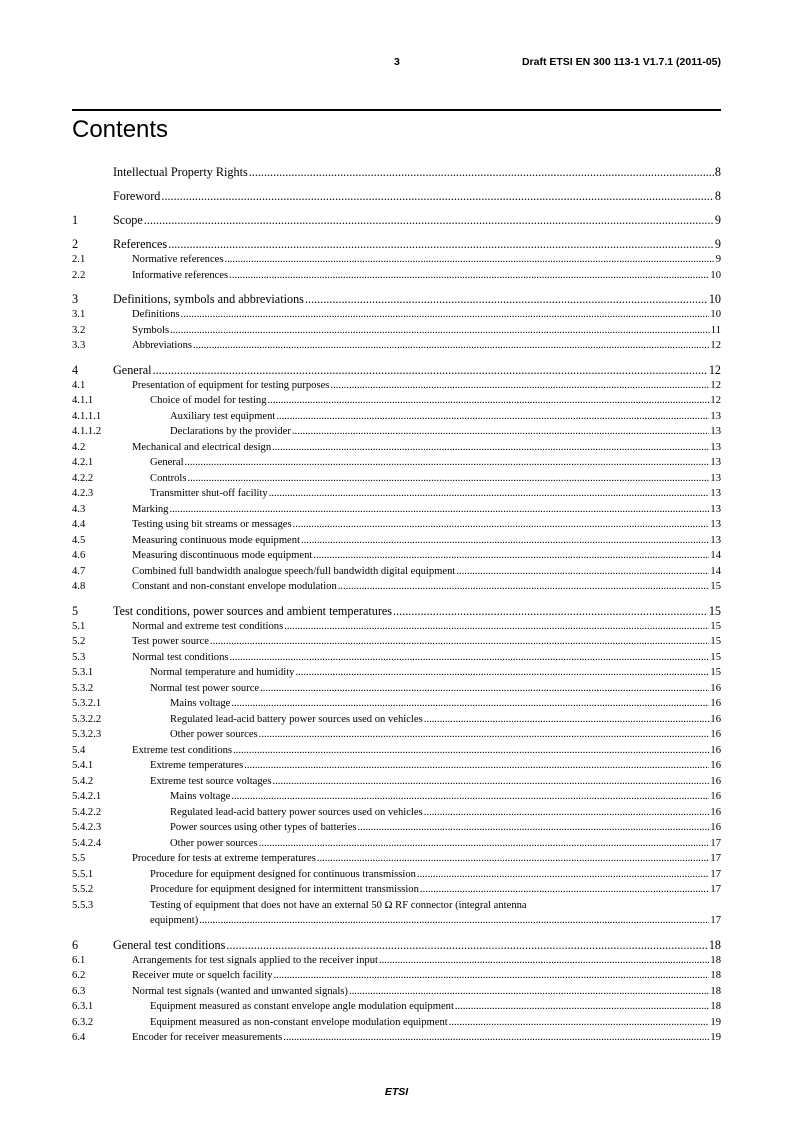  Describe the element at coordinates (79, 975) in the screenshot. I see `toc-entry-number: 6.2` at that location.